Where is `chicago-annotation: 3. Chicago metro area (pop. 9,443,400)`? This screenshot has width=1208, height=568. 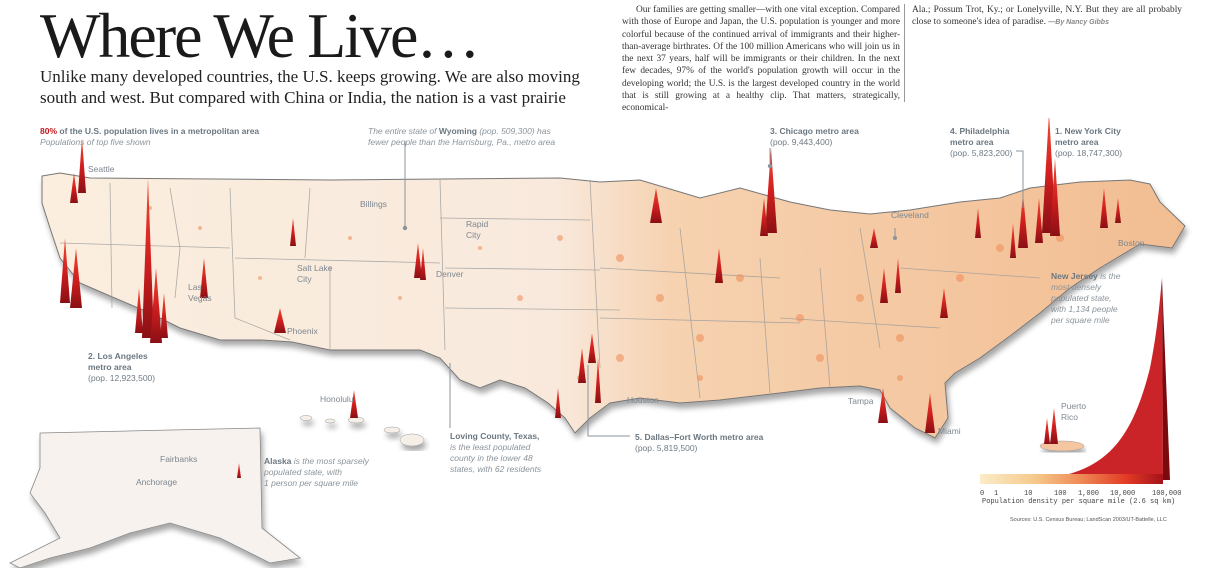
chicago-annotation: 3. Chicago metro area (pop. 9,443,400) is located at coordinates (814, 137).